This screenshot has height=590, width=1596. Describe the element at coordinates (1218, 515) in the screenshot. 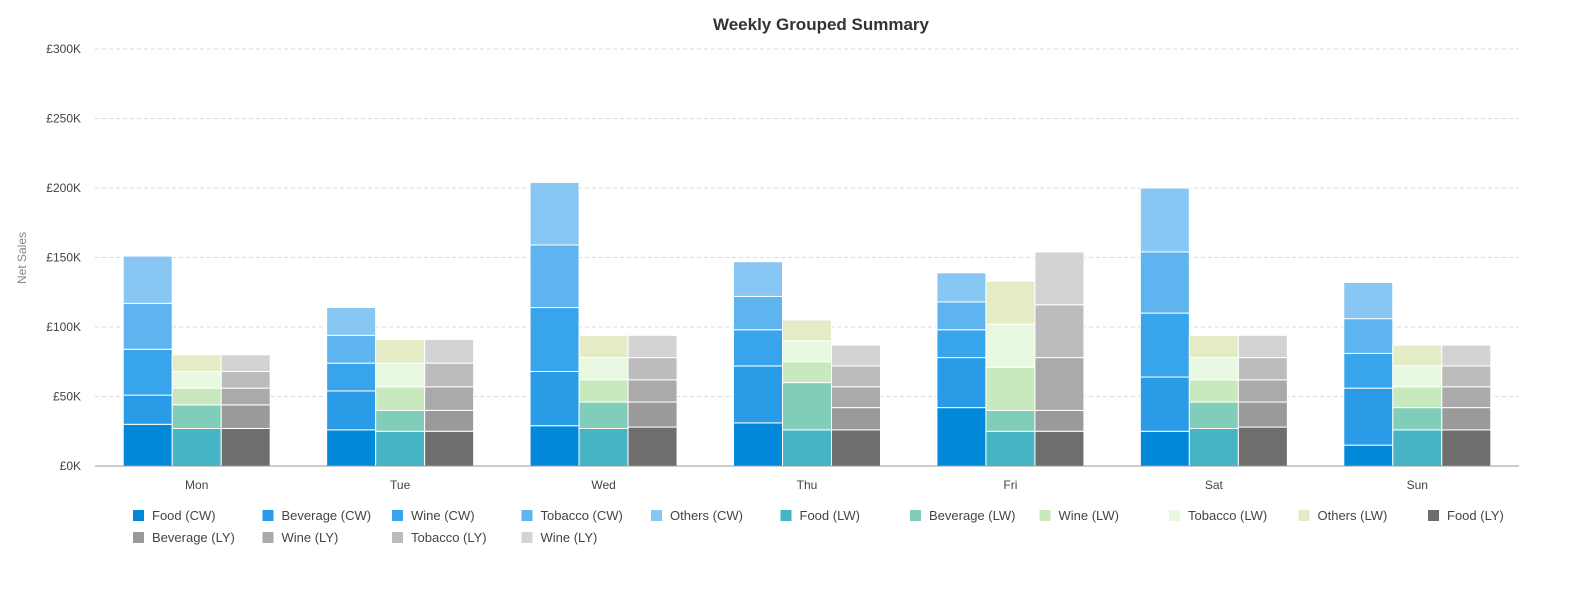

I see `legend-item: Tobacco (LW)` at that location.